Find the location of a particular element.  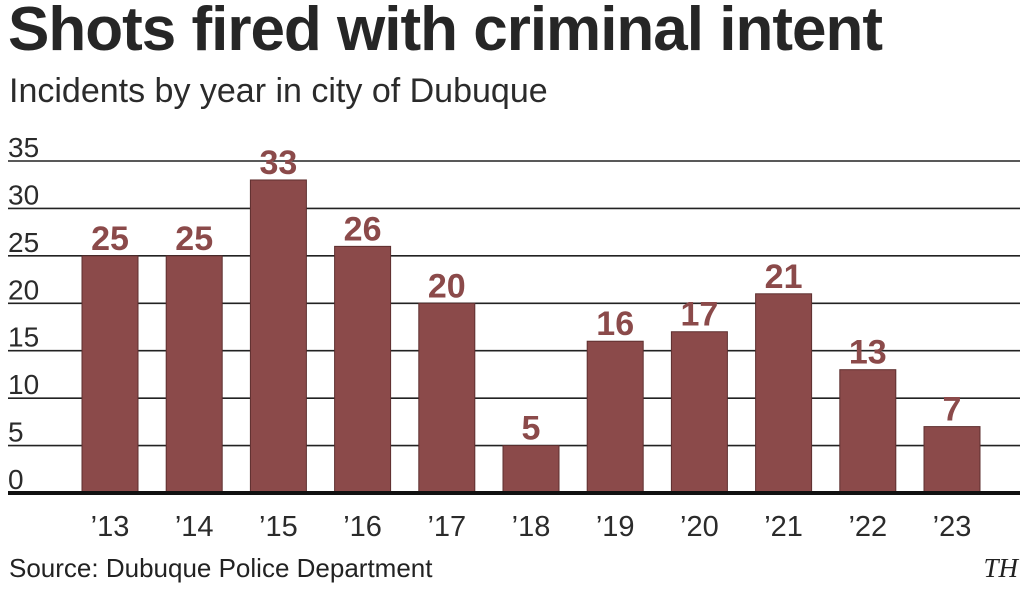

source-note: Source: Dubuque Police Department is located at coordinates (221, 568).